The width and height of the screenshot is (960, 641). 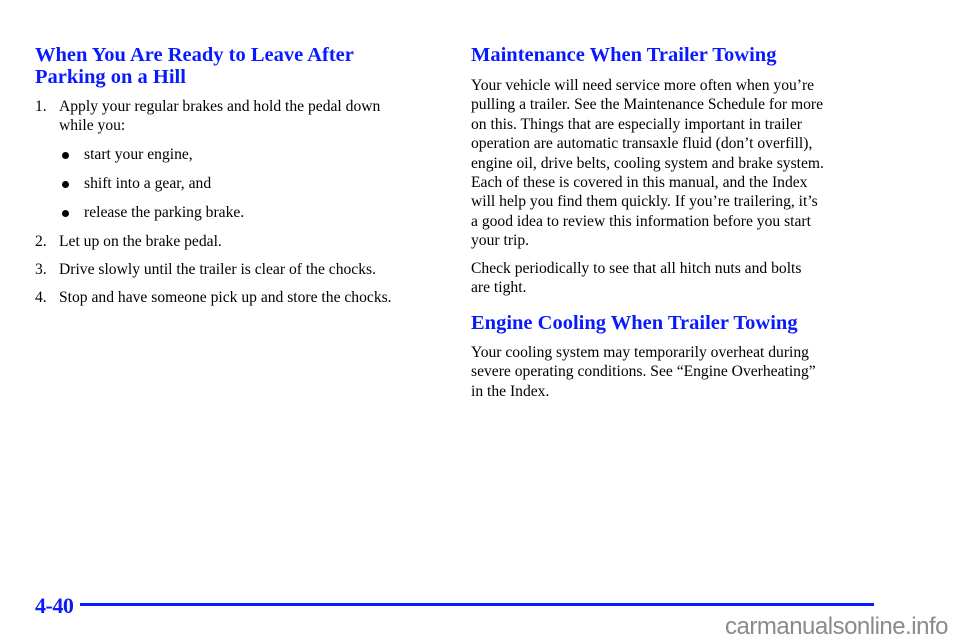 I want to click on bullet-text: release the parking brake., so click(x=164, y=212).